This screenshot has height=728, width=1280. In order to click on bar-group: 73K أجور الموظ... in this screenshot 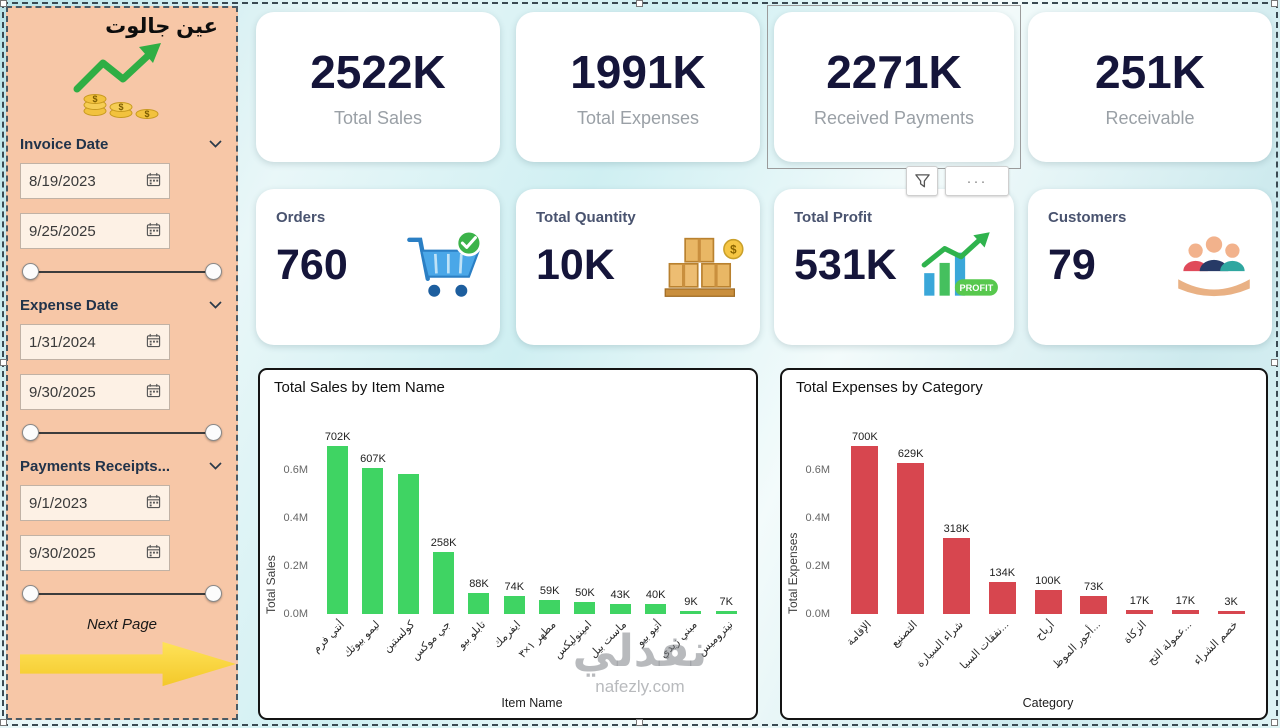, I will do `click(1084, 544)`.